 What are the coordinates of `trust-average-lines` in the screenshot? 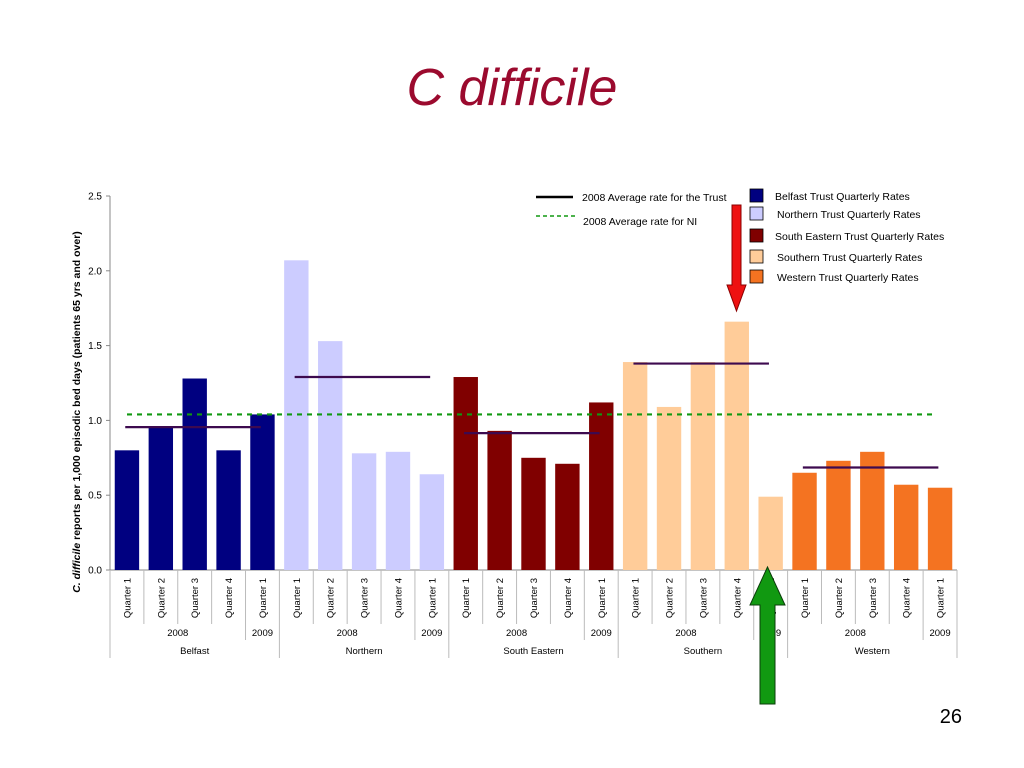 It's located at (532, 415).